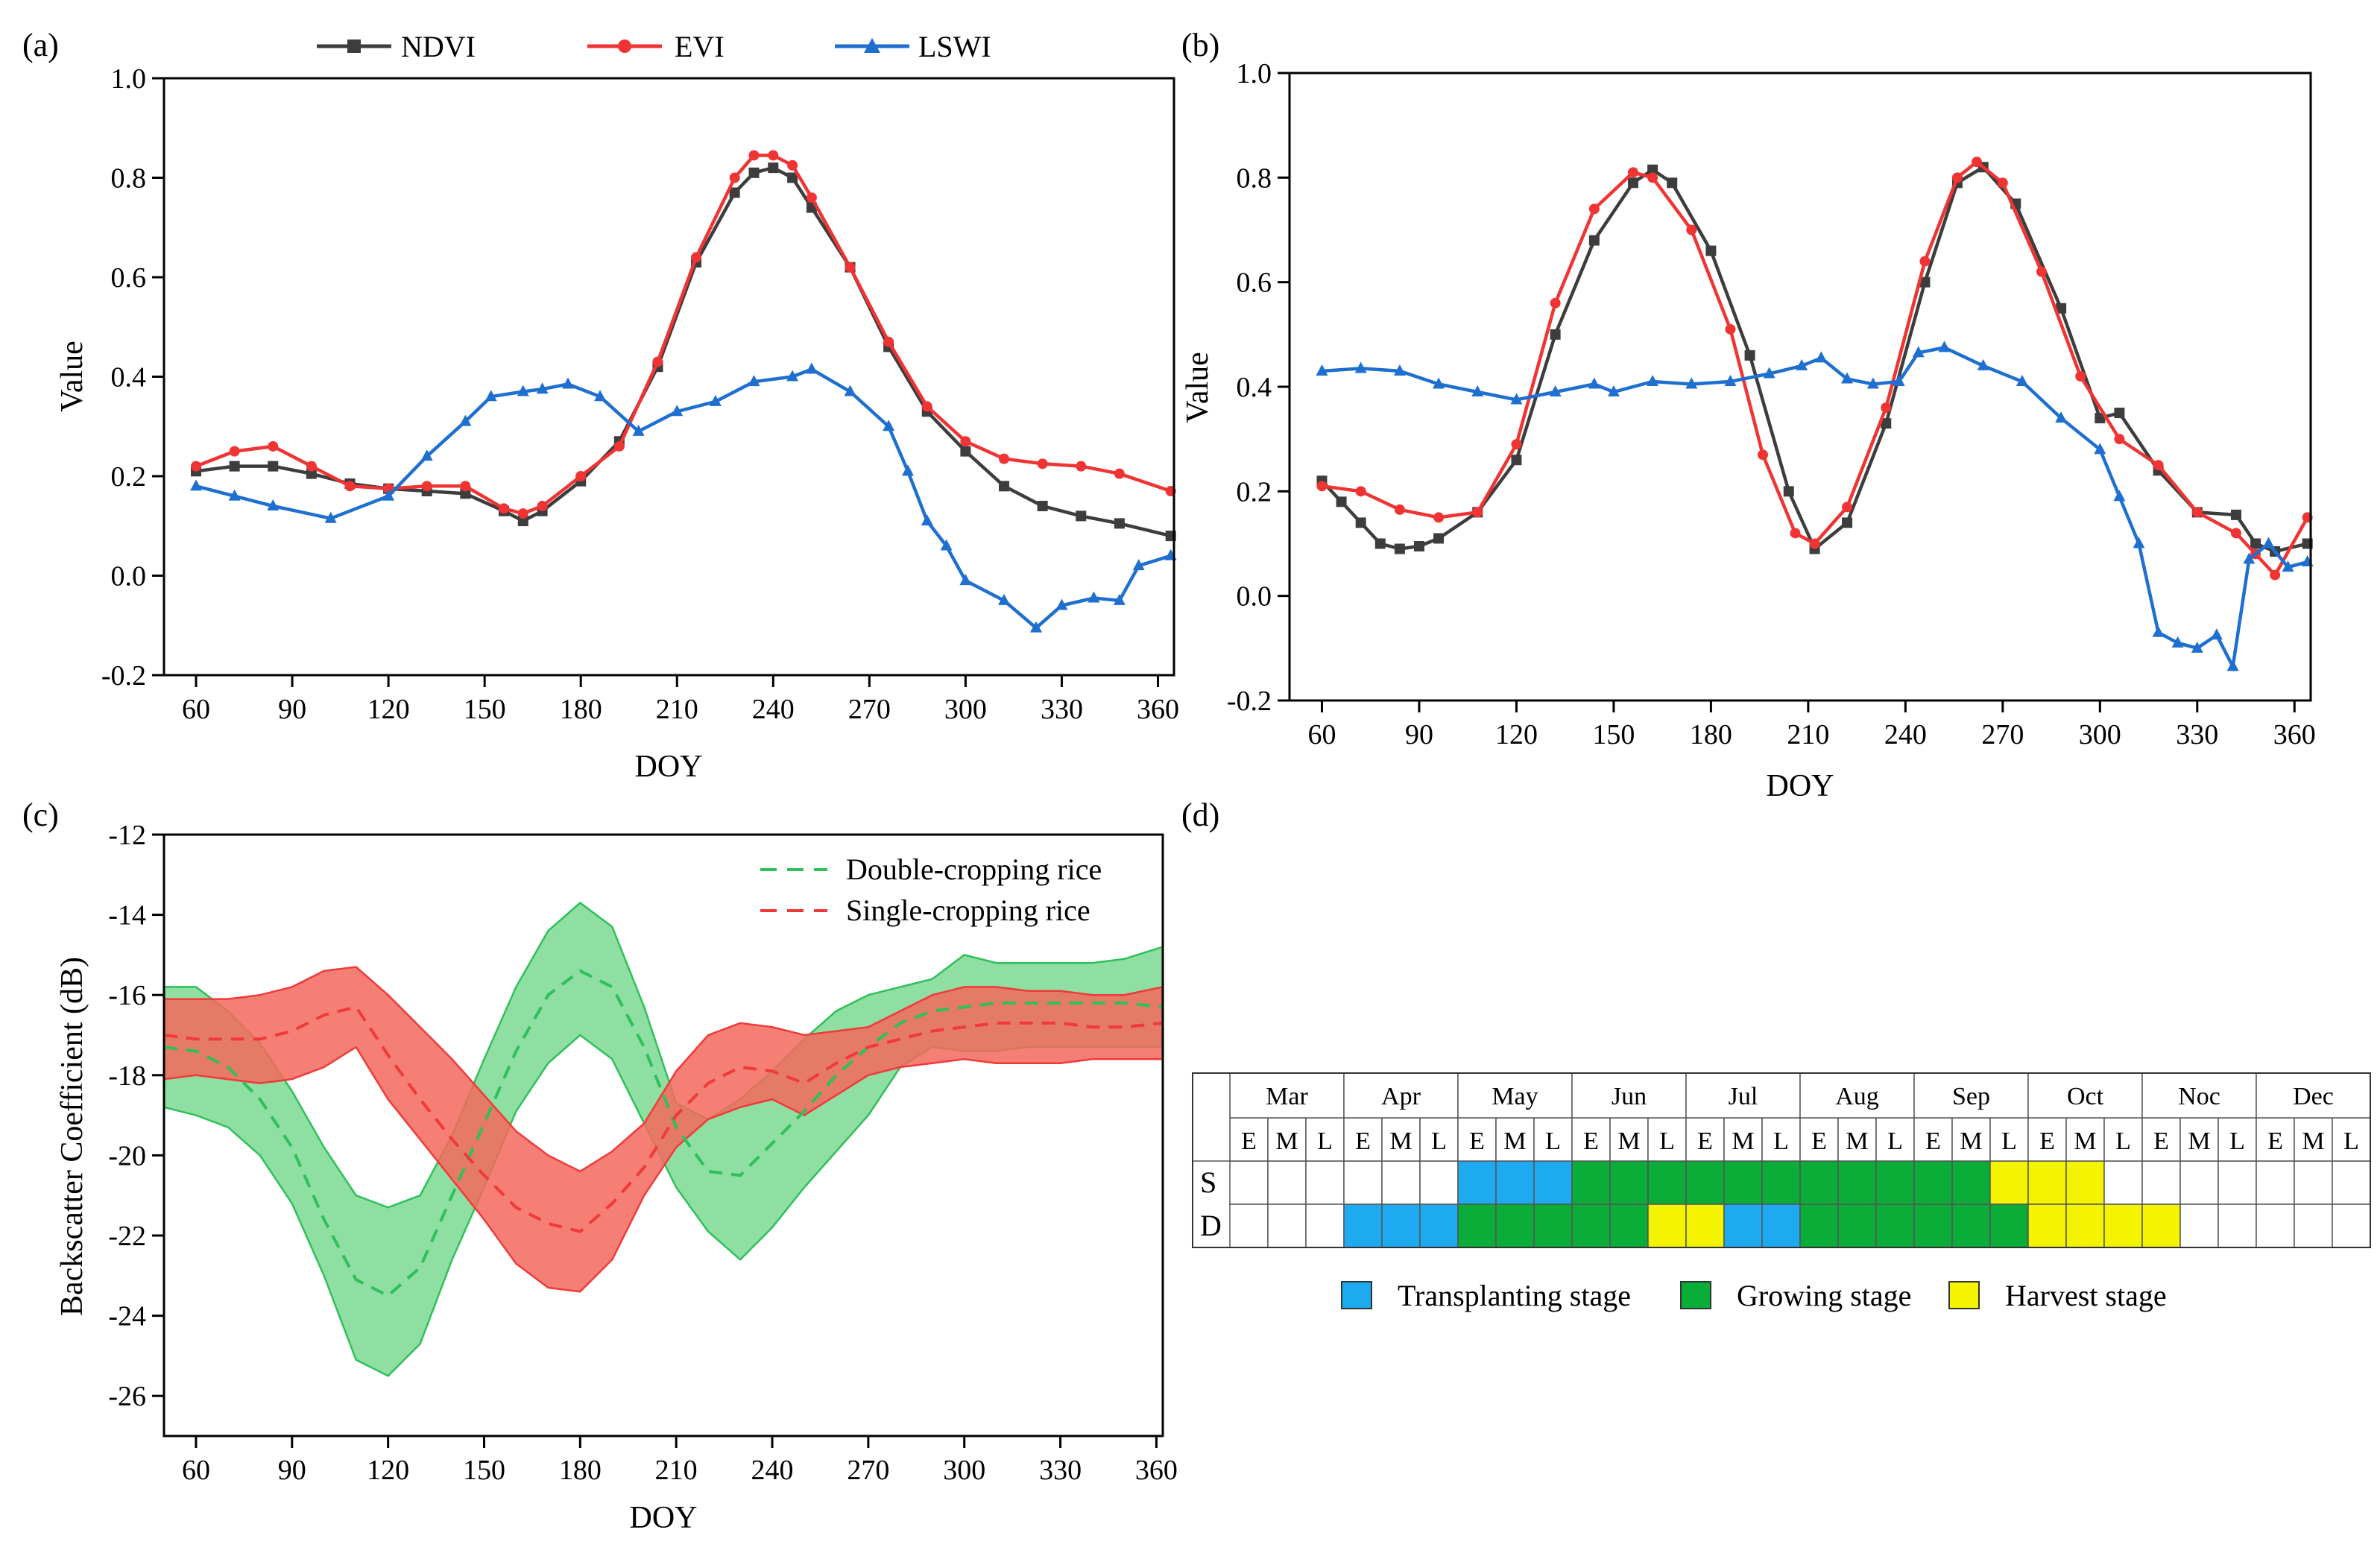 The width and height of the screenshot is (2380, 1553). I want to click on x-tick-label-a-2: 120, so click(388, 709).